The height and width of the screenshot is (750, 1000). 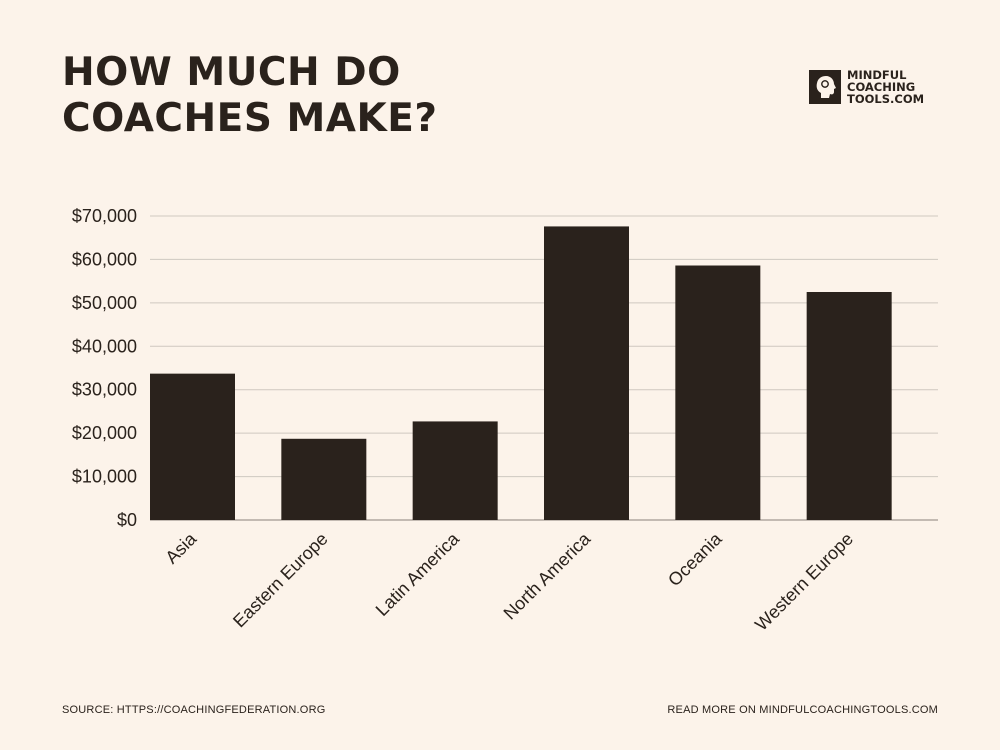 I want to click on x-tick-label: Eastern Europe, so click(x=280, y=580).